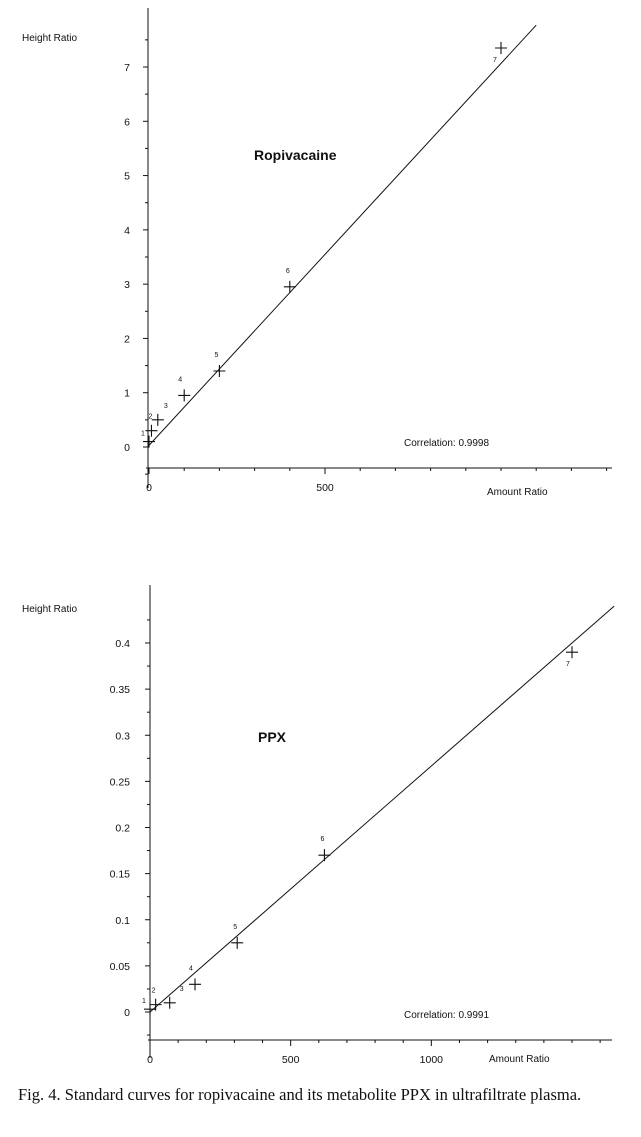  What do you see at coordinates (122, 736) in the screenshot?
I see `y-tick-label: 0.3` at bounding box center [122, 736].